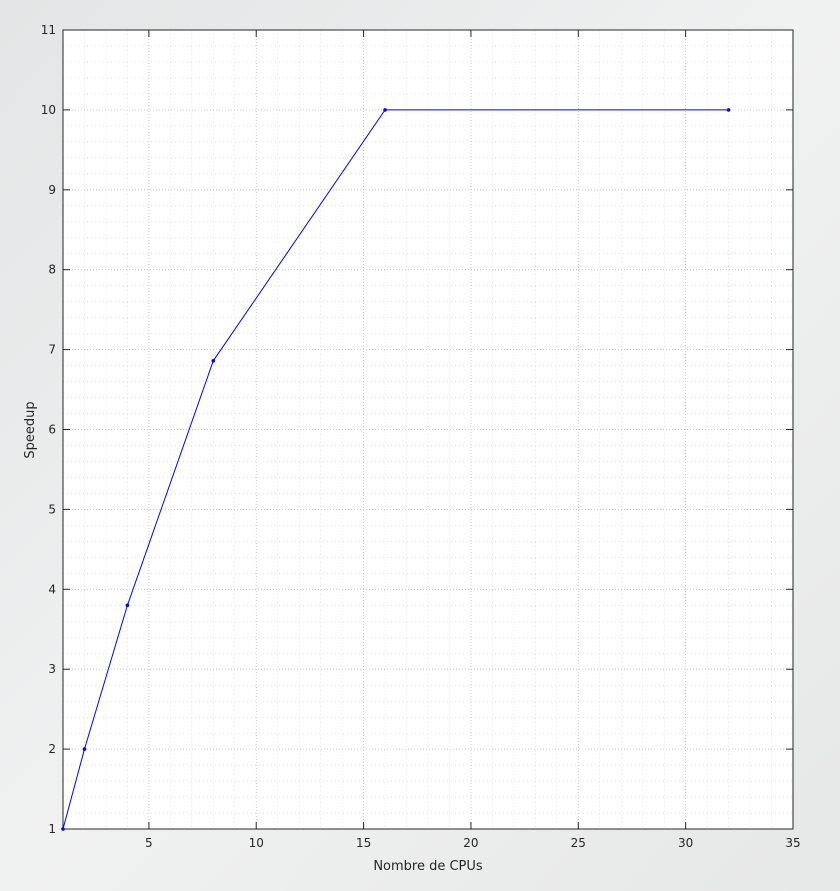  Describe the element at coordinates (52, 749) in the screenshot. I see `y-tick-label: 2` at that location.